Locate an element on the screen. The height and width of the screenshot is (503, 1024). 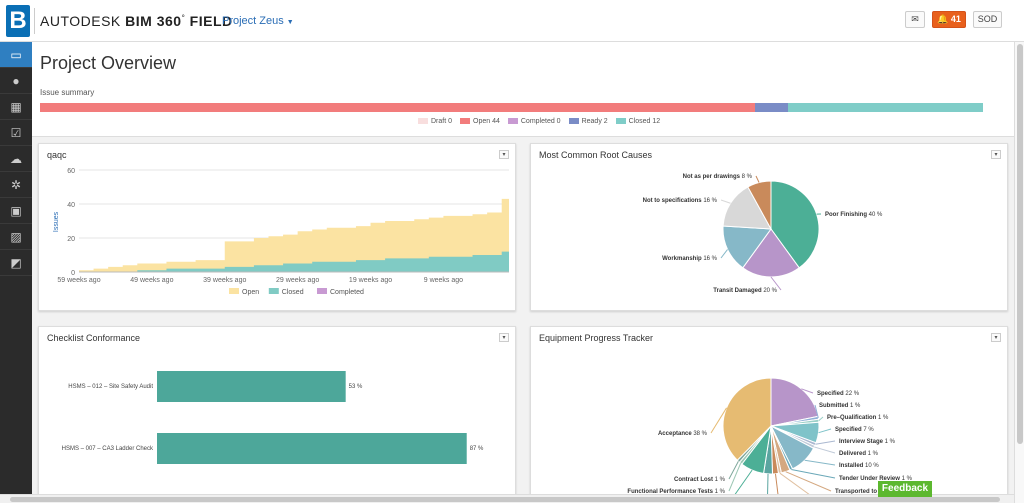
equipment-title: Equipment Progress Tracker is located at coordinates (596, 338).